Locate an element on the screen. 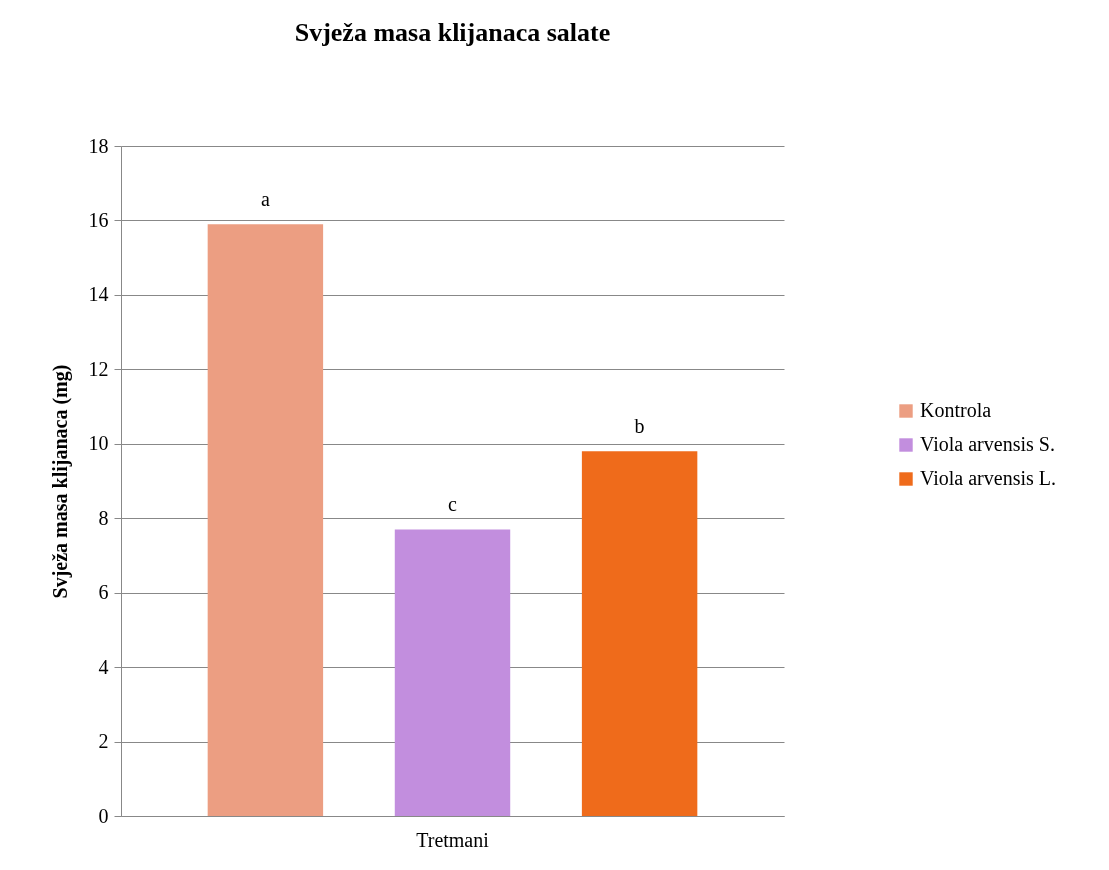 This screenshot has width=1109, height=870. annotation: c is located at coordinates (453, 504).